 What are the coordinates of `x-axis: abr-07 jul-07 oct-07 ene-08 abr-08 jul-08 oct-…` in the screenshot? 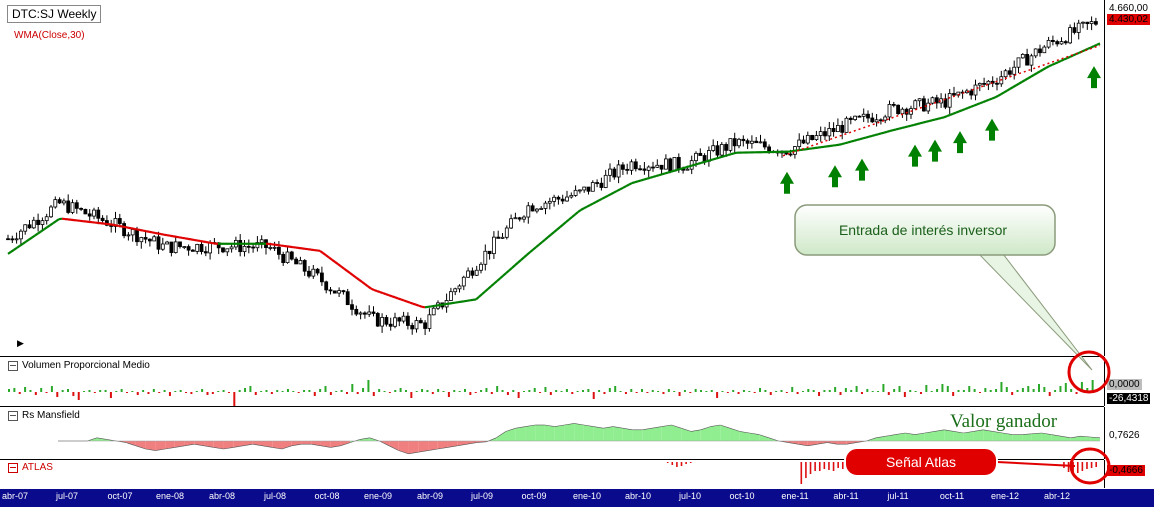 It's located at (577, 498).